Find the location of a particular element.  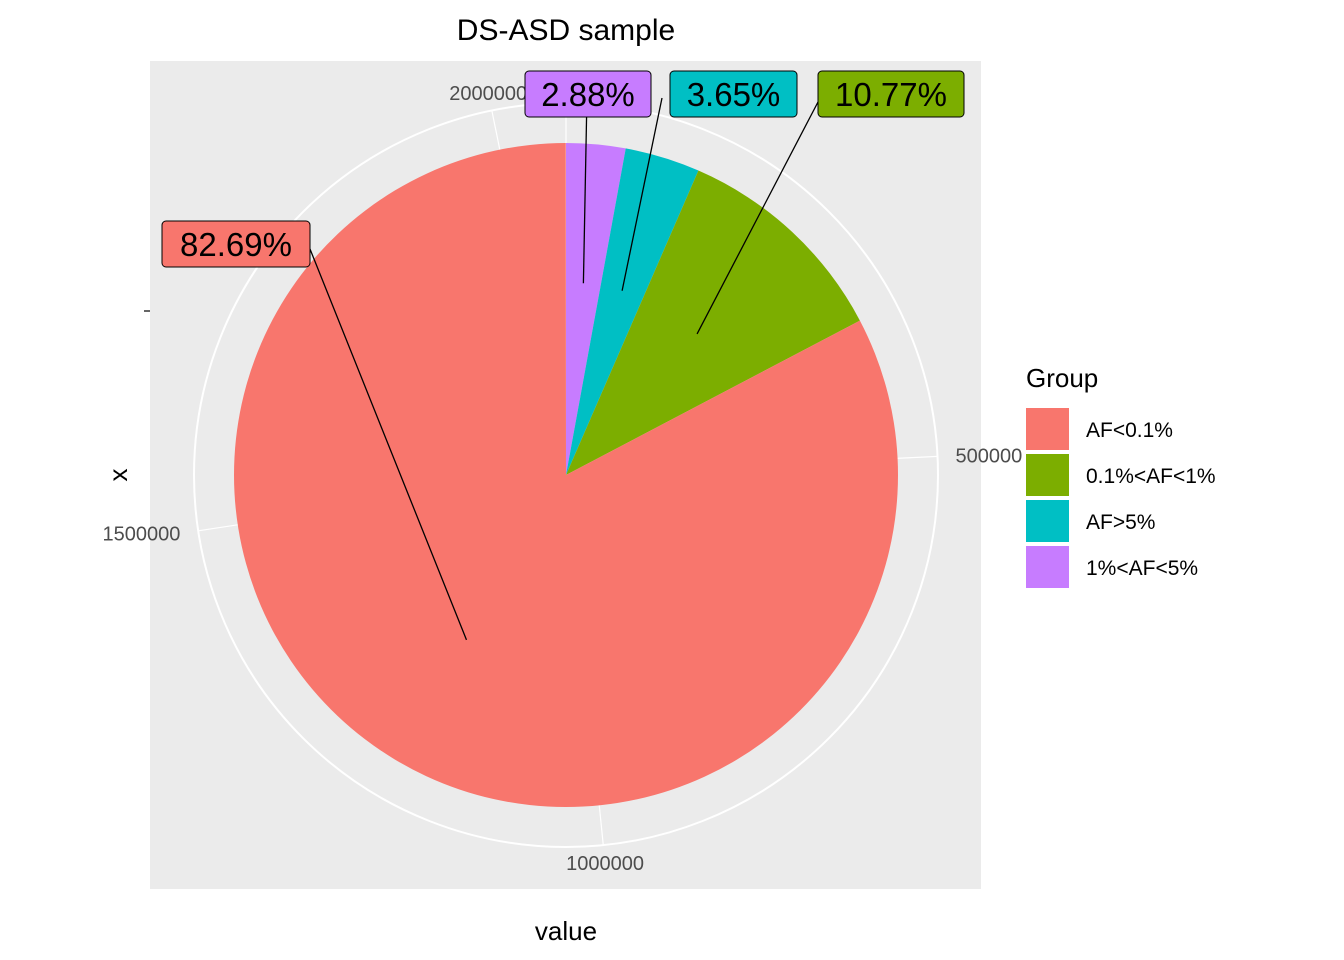

legend-label: AF<0.1% is located at coordinates (1129, 430).